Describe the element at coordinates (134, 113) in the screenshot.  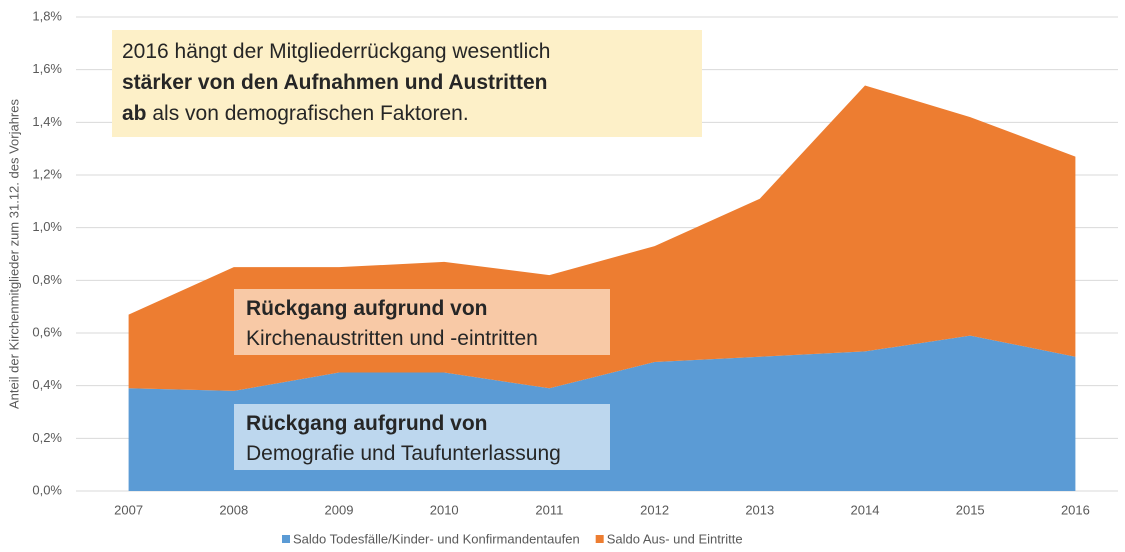
I see `annotation-segment: ab` at that location.